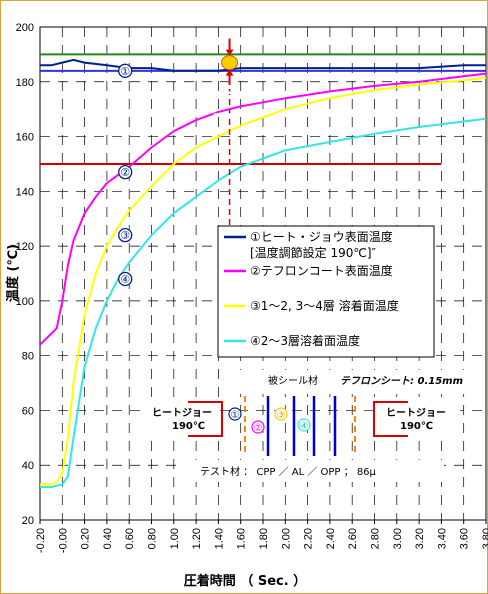 The width and height of the screenshot is (488, 594). Describe the element at coordinates (230, 63) in the screenshot. I see `target-dot` at that location.